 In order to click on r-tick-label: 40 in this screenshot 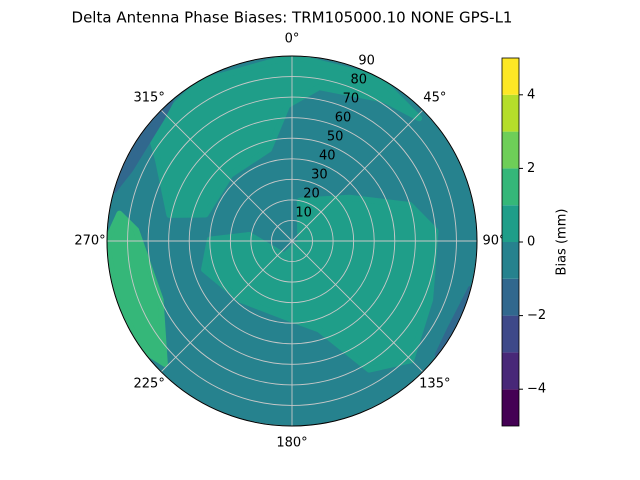, I will do `click(327, 155)`.